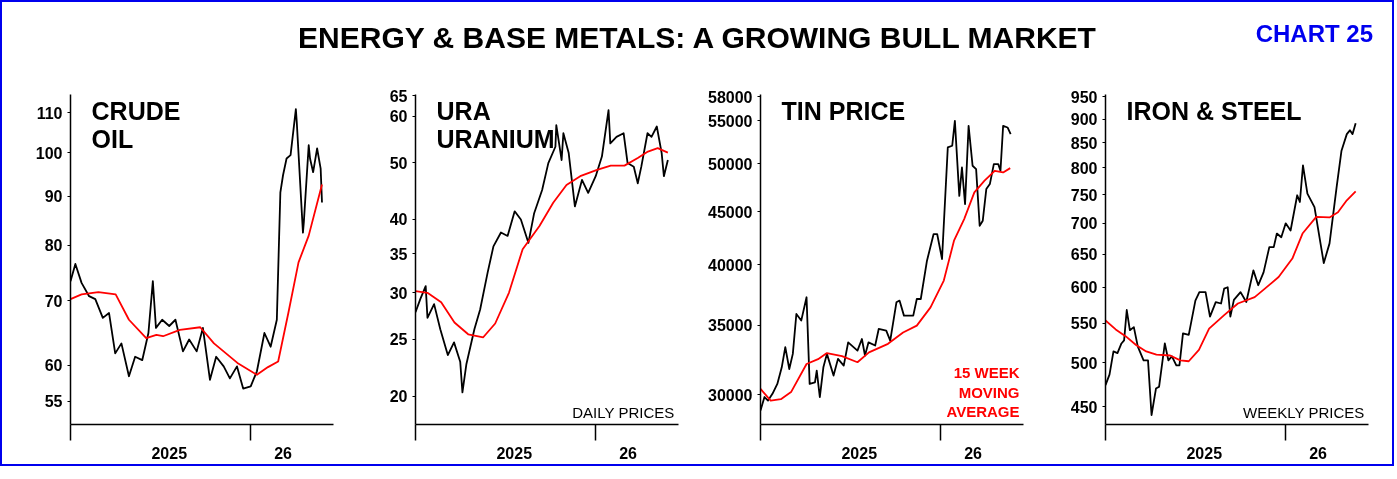 This screenshot has width=1397, height=479. Describe the element at coordinates (730, 212) in the screenshot. I see `y-tick-label: 45000` at that location.